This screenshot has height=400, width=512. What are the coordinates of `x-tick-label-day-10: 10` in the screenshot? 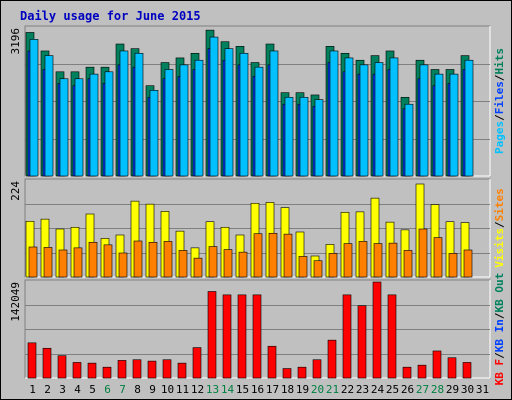 It's located at (167, 389).